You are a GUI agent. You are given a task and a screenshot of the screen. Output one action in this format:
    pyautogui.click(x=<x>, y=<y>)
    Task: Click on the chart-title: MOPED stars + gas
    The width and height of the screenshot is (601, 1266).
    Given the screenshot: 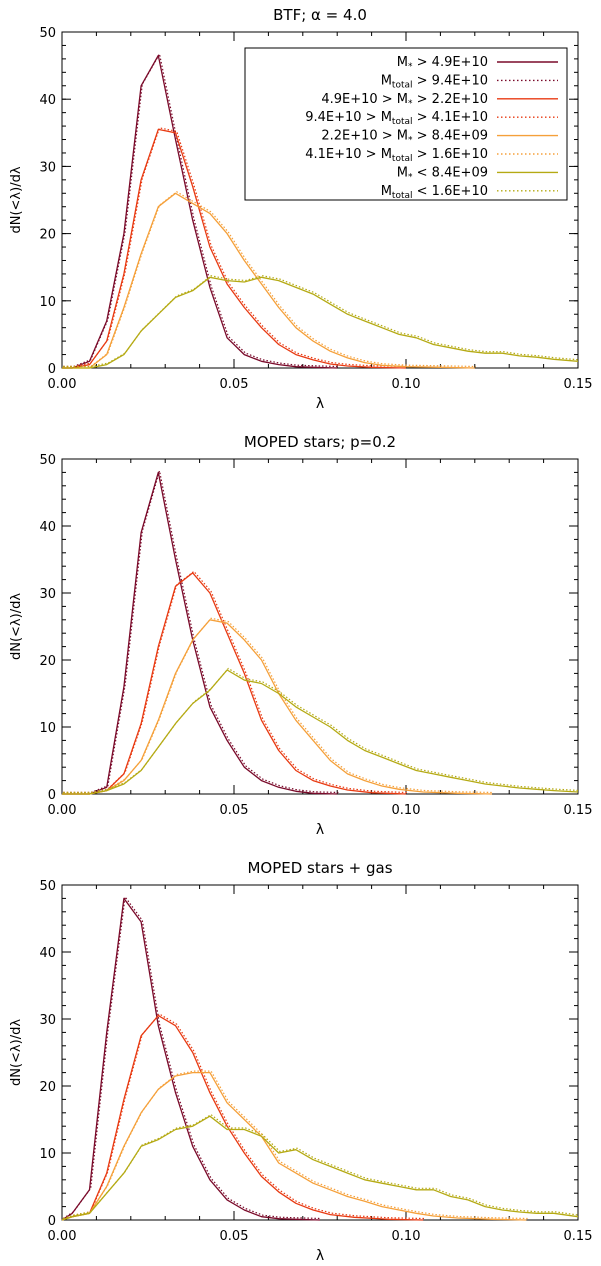 What is the action you would take?
    pyautogui.click(x=319, y=868)
    